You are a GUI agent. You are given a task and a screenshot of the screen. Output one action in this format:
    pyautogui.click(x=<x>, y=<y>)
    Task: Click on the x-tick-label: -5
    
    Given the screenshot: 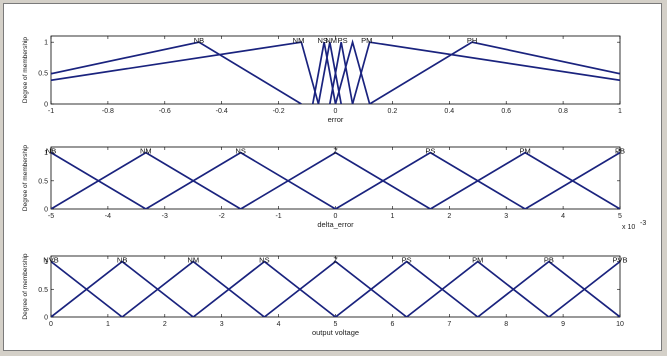 What is the action you would take?
    pyautogui.click(x=51, y=216)
    